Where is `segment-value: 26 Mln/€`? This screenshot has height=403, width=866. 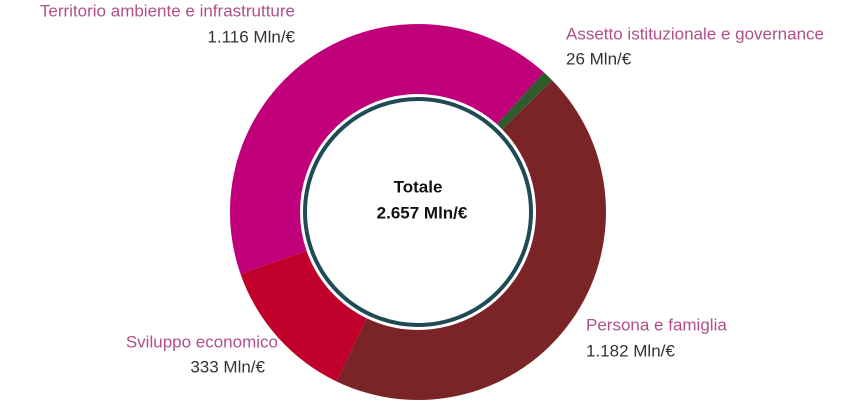 segment-value: 26 Mln/€ is located at coordinates (599, 58).